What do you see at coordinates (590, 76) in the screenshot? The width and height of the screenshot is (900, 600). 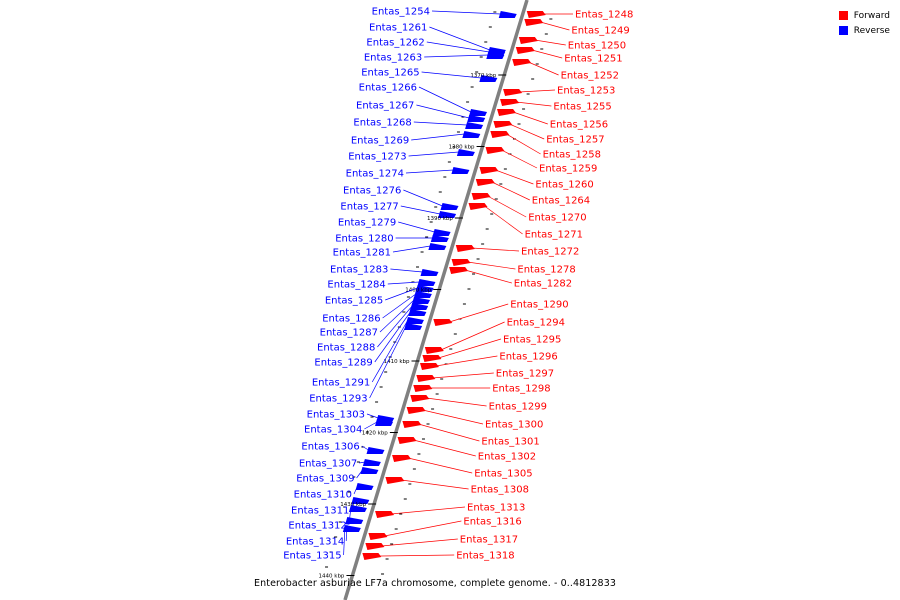 I see `gene-label: Entas_1252` at bounding box center [590, 76].